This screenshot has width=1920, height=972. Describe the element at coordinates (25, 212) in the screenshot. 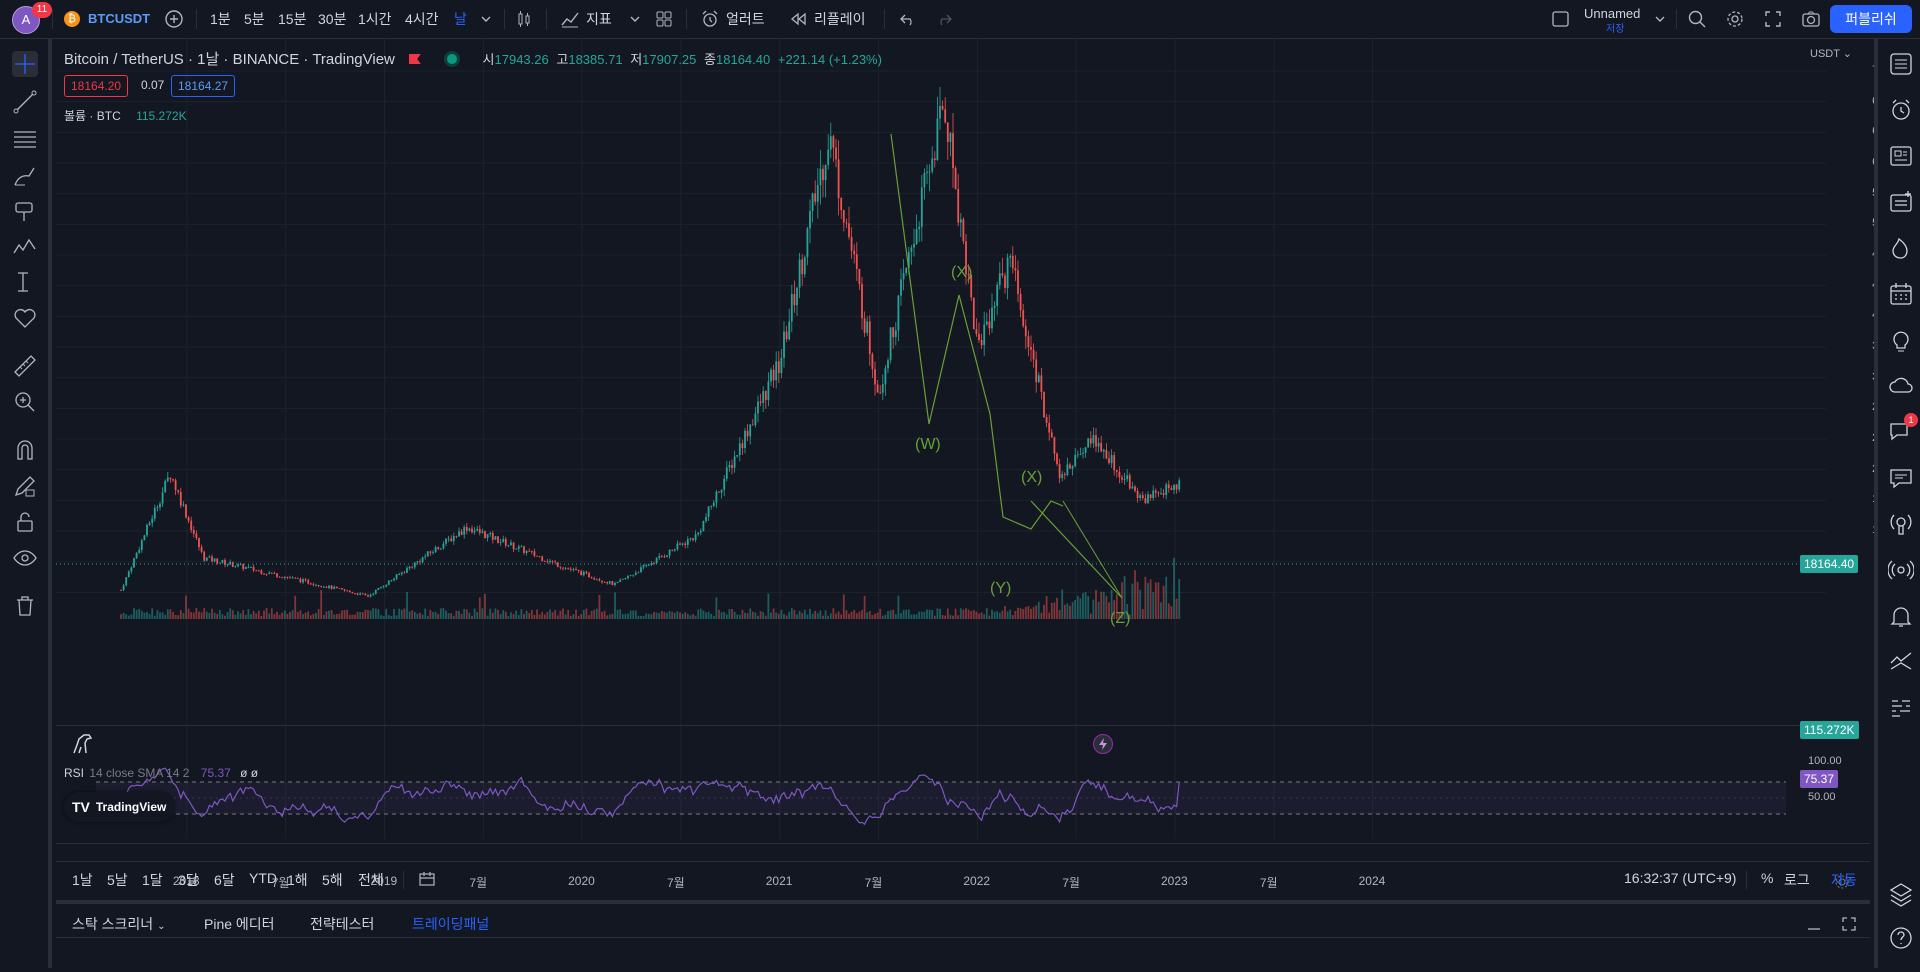

I see `text-tool-icon` at that location.